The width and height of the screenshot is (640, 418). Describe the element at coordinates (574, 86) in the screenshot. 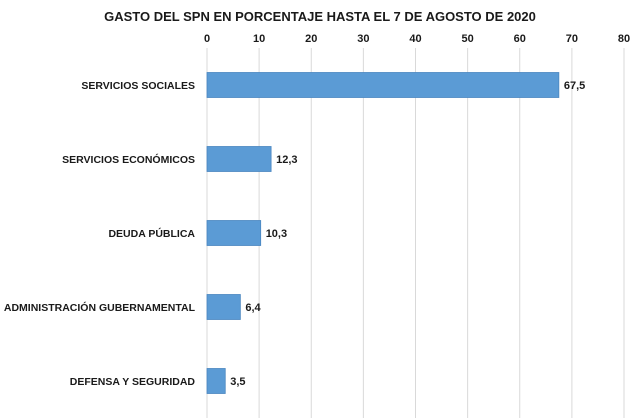

I see `data-label-0: 67,5` at that location.